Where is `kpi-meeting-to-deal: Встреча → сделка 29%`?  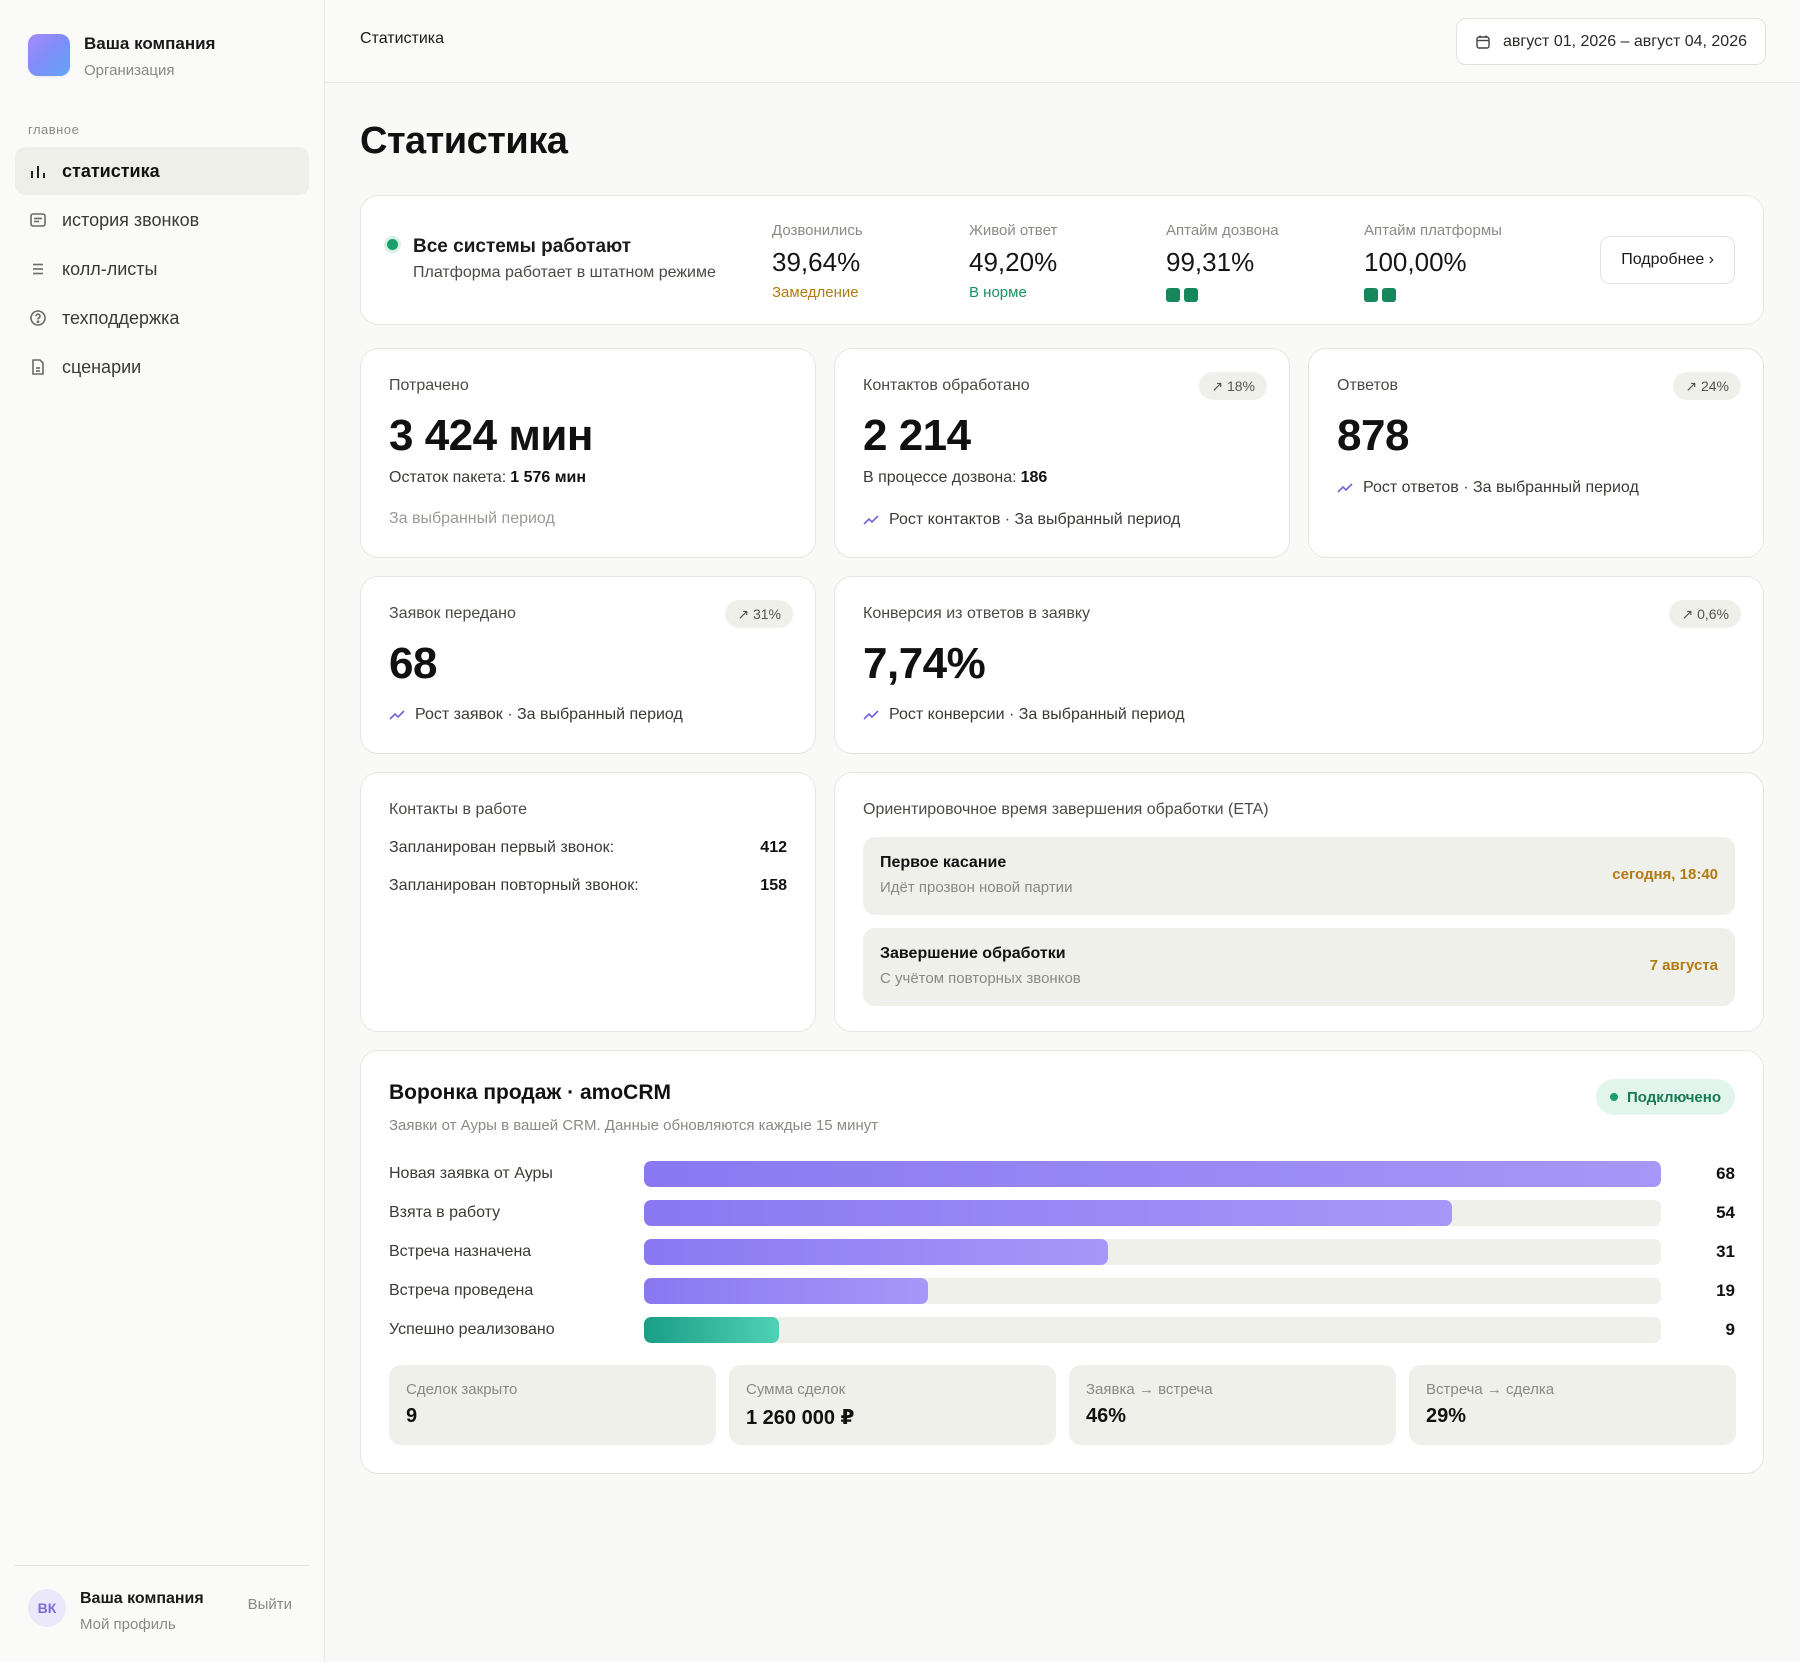 kpi-meeting-to-deal: Встреча → сделка 29% is located at coordinates (1572, 1405).